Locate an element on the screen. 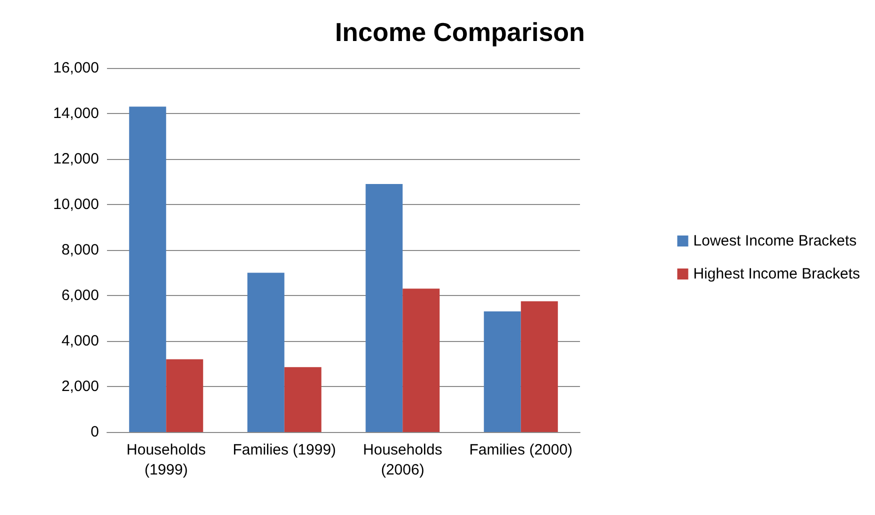 This screenshot has height=515, width=875. y-tick-label: 8,000 is located at coordinates (80, 250).